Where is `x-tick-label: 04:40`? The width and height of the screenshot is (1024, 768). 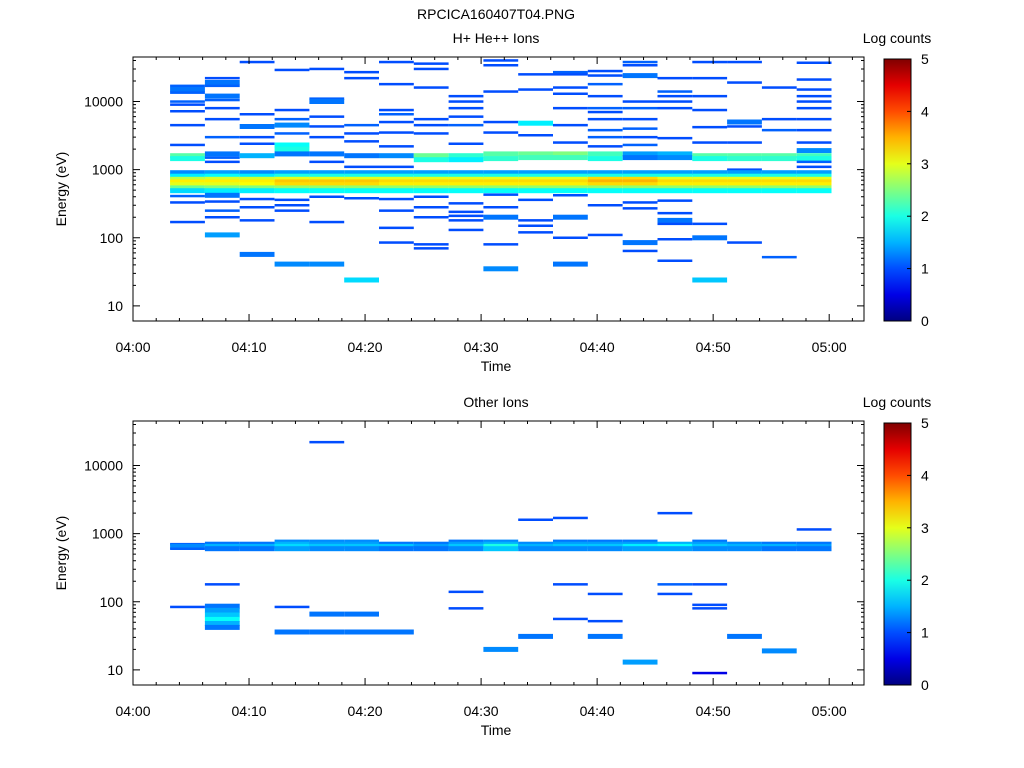
x-tick-label: 04:40 is located at coordinates (597, 347).